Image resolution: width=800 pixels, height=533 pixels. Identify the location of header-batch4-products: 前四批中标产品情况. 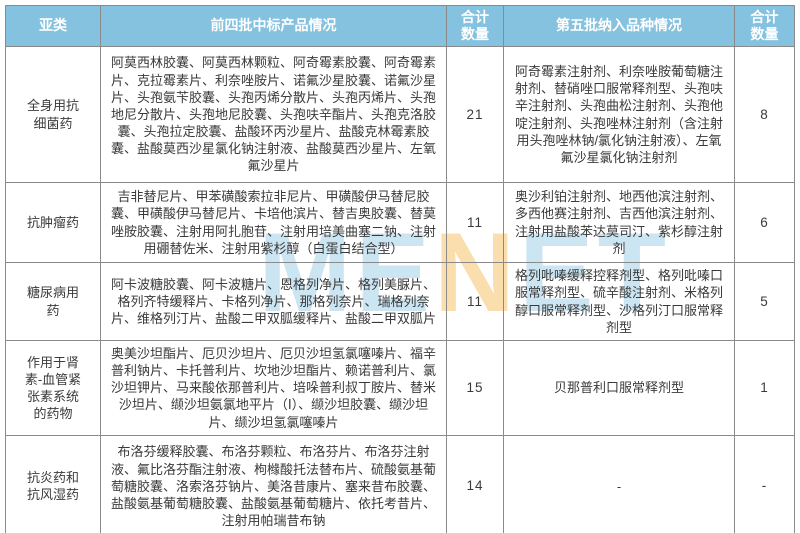
(273, 26).